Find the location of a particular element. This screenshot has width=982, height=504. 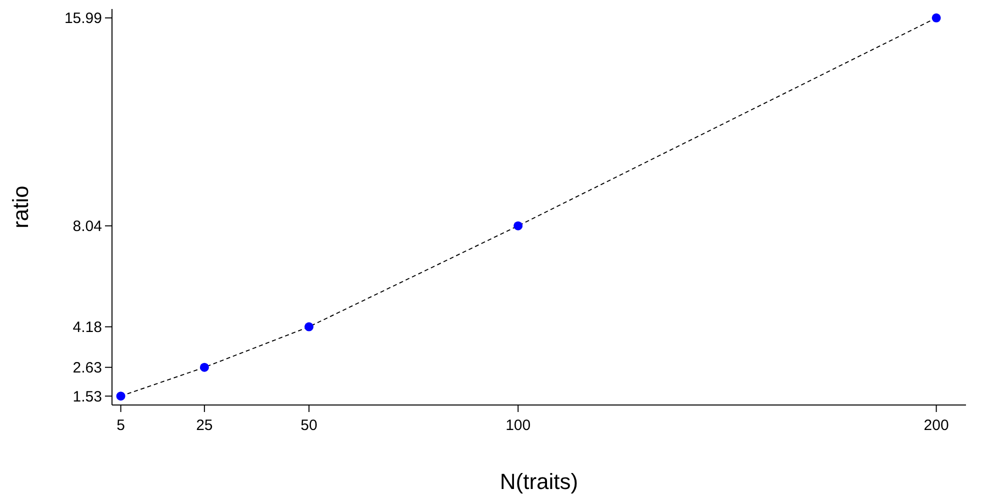

x-axis-title: N(traits) is located at coordinates (539, 481).